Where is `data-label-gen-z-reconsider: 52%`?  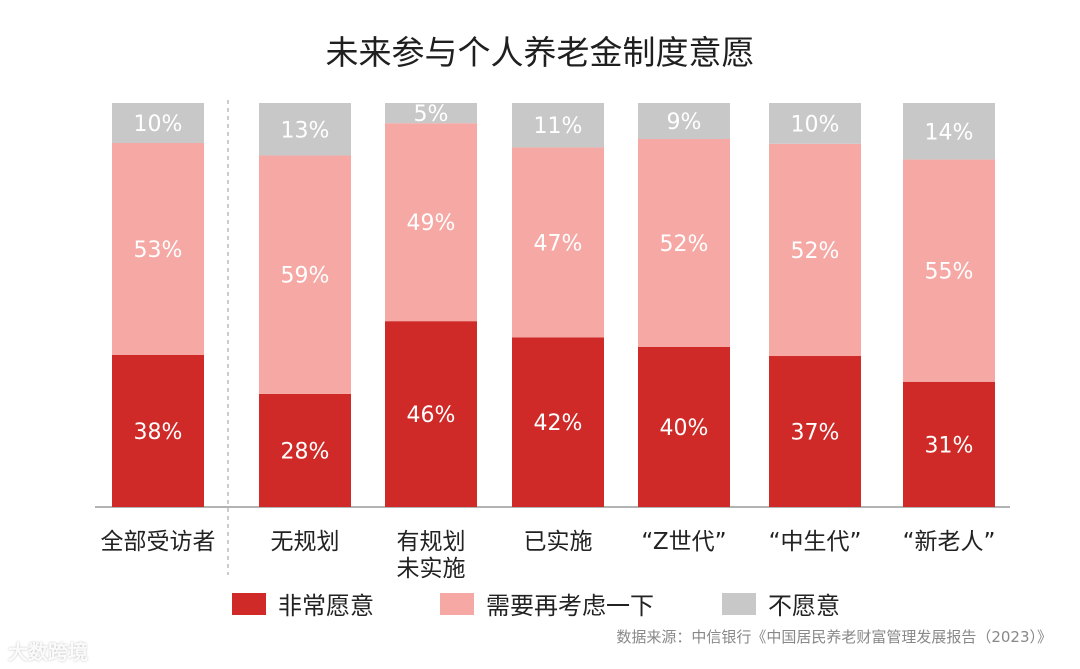 data-label-gen-z-reconsider: 52% is located at coordinates (684, 244).